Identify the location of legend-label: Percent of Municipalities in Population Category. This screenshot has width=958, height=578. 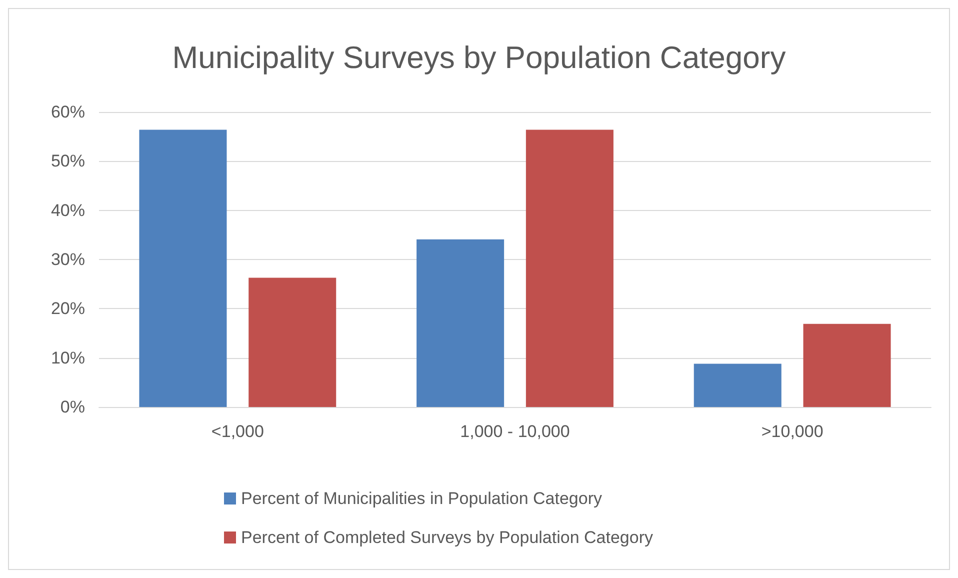
(421, 498).